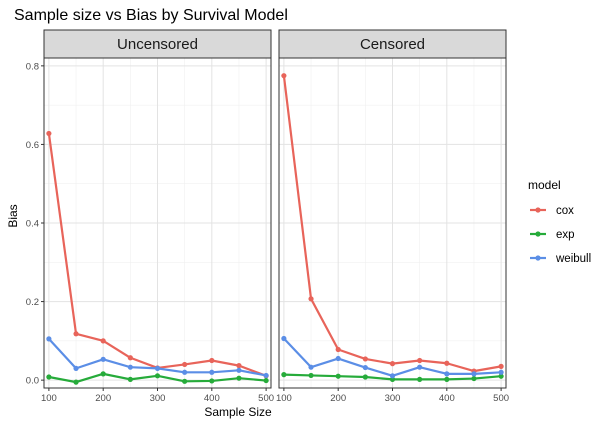 Image resolution: width=614 pixels, height=428 pixels. What do you see at coordinates (275, 396) in the screenshot?
I see `x-axis: 100 200 300 400 500 100 200 300 400 500` at bounding box center [275, 396].